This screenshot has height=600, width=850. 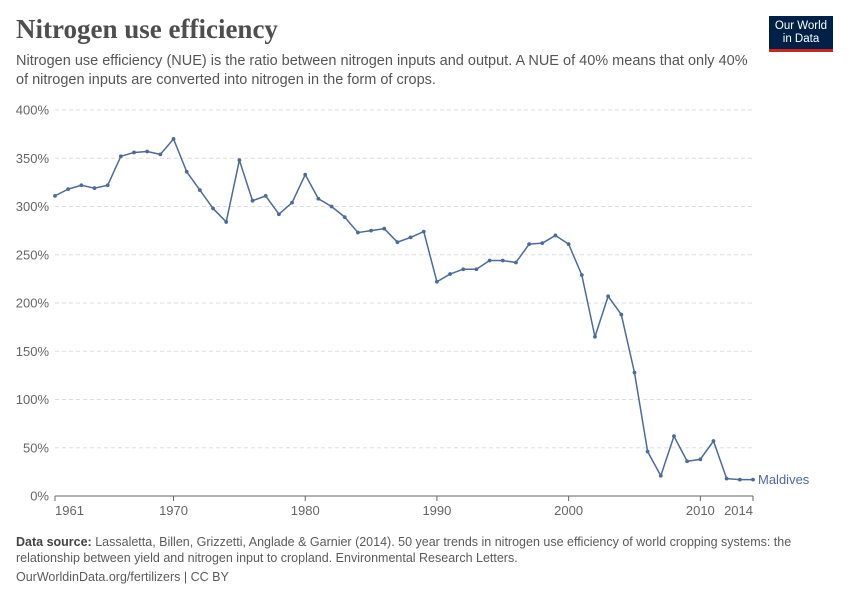 I want to click on x-tick-label: 1970, so click(x=173, y=510).